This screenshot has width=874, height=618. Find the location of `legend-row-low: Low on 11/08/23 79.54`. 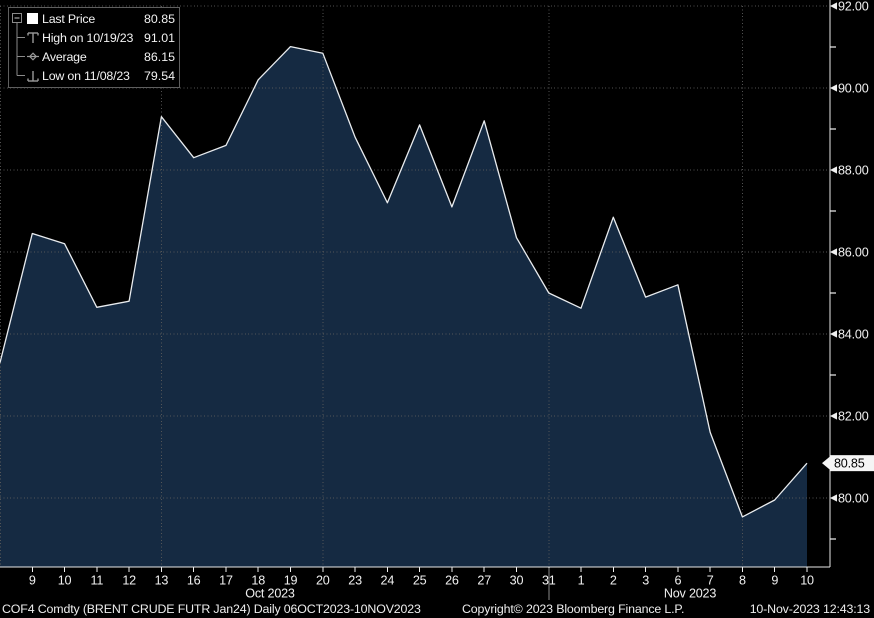

legend-row-low: Low on 11/08/23 79.54 is located at coordinates (93, 75).